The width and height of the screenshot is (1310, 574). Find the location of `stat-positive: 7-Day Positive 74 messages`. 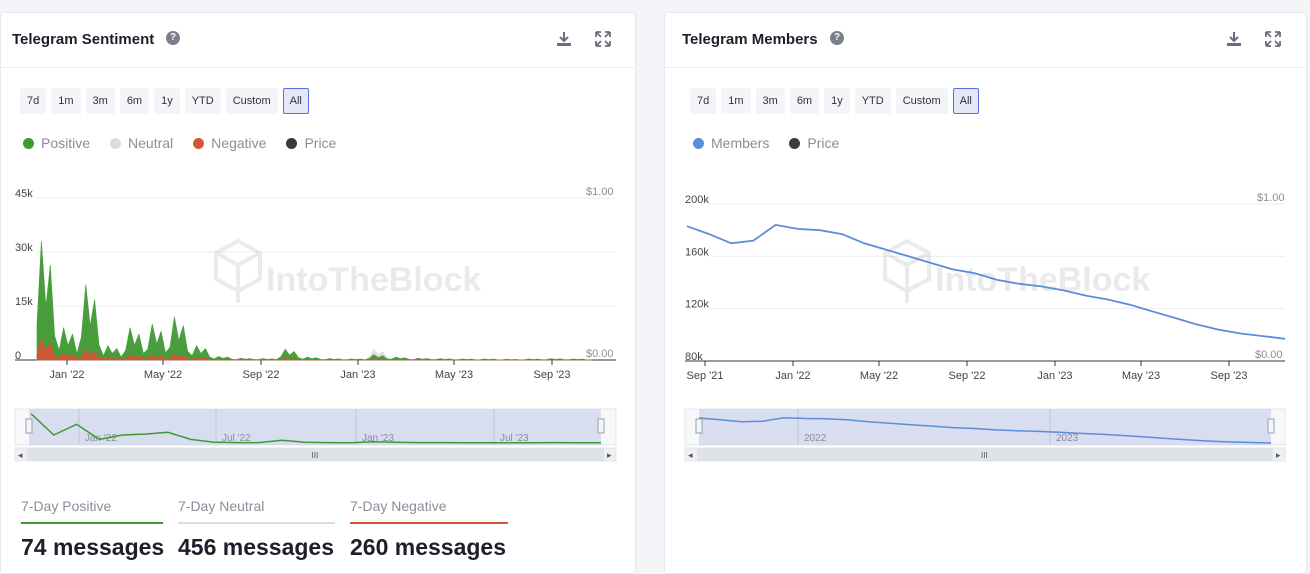

stat-positive: 7-Day Positive 74 messages is located at coordinates (93, 529).